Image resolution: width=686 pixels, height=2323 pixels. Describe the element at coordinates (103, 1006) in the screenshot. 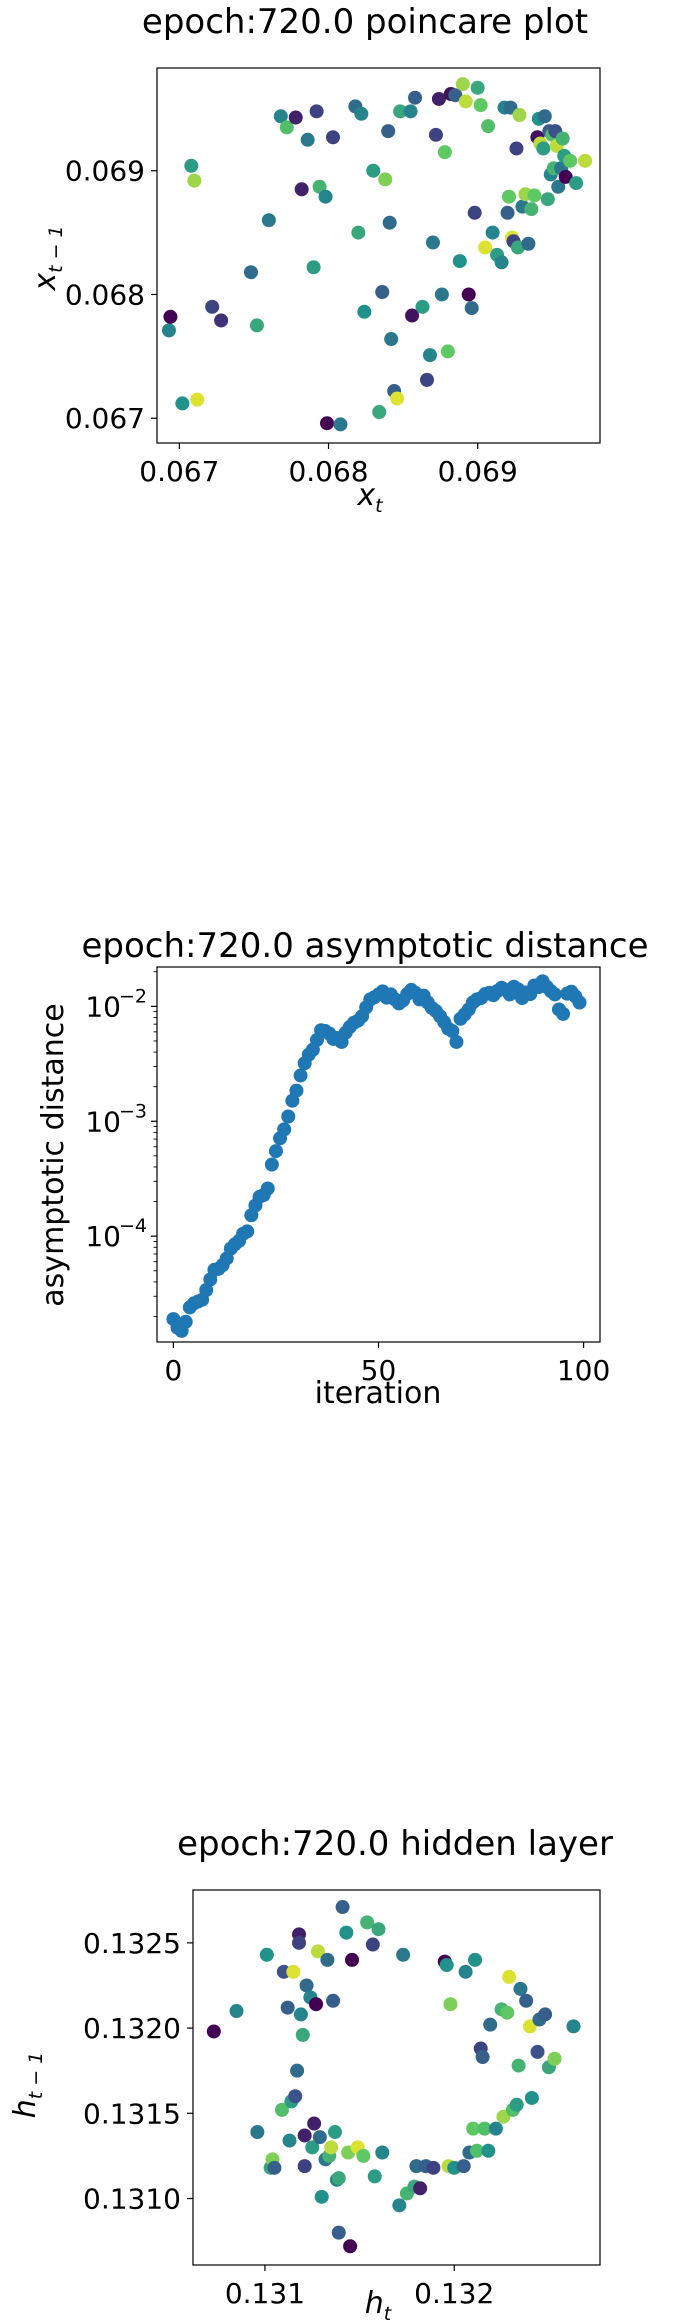

I see `asymptotic-y-tick-label: 10` at that location.